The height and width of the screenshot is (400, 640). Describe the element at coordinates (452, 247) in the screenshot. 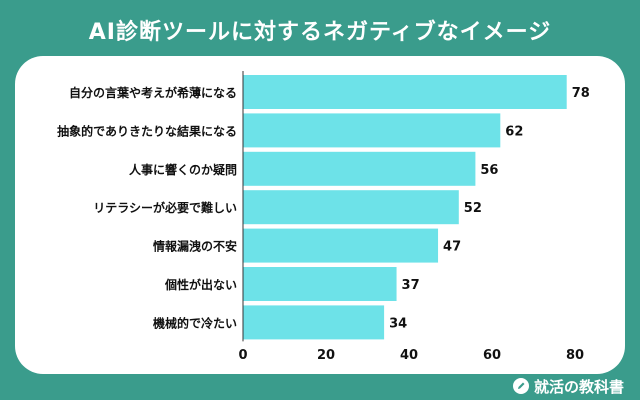

I see `data-label: 47` at that location.